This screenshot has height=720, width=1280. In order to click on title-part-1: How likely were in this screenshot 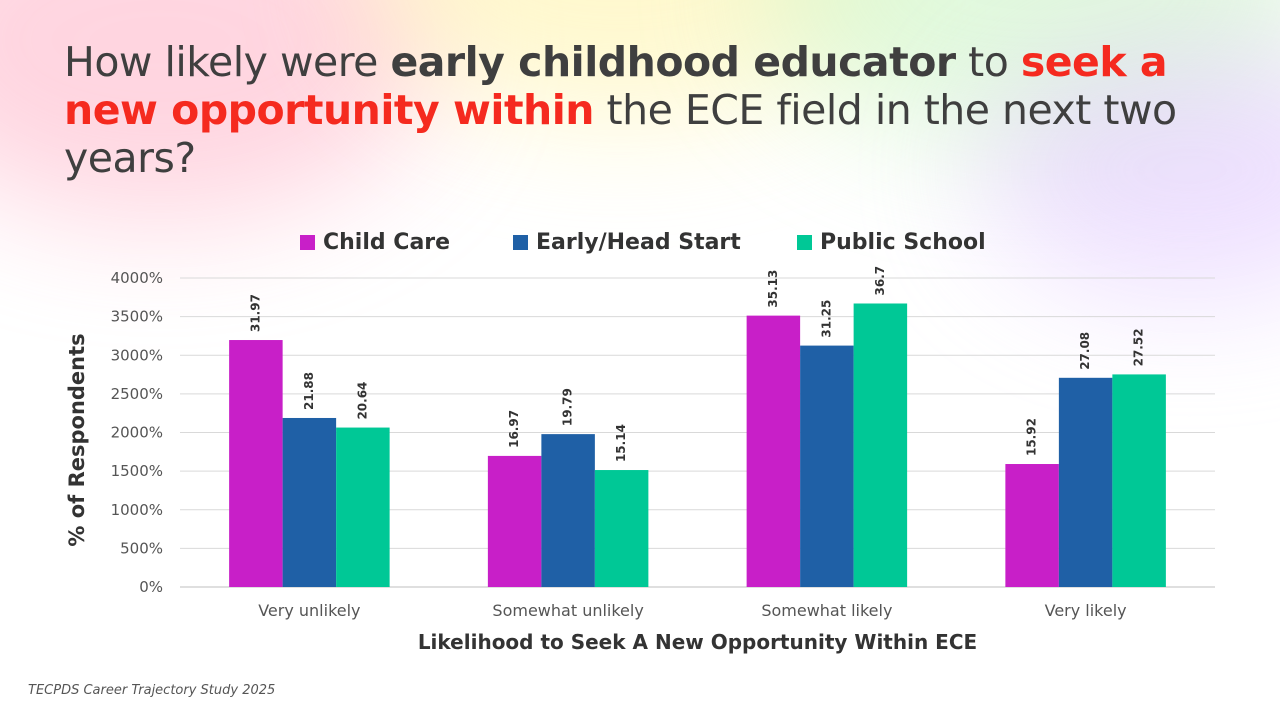, I will do `click(227, 62)`.